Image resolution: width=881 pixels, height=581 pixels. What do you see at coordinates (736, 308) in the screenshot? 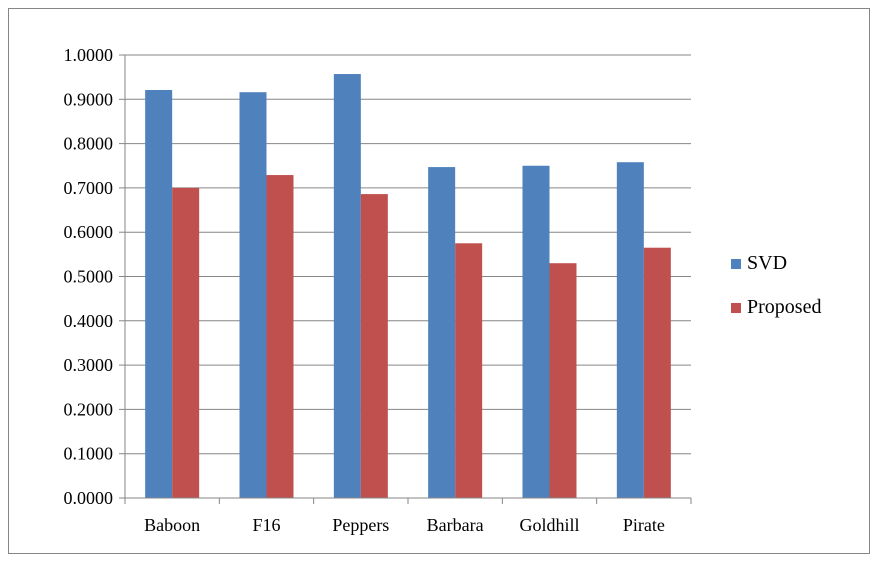
I see `legend-swatch-proposed` at bounding box center [736, 308].